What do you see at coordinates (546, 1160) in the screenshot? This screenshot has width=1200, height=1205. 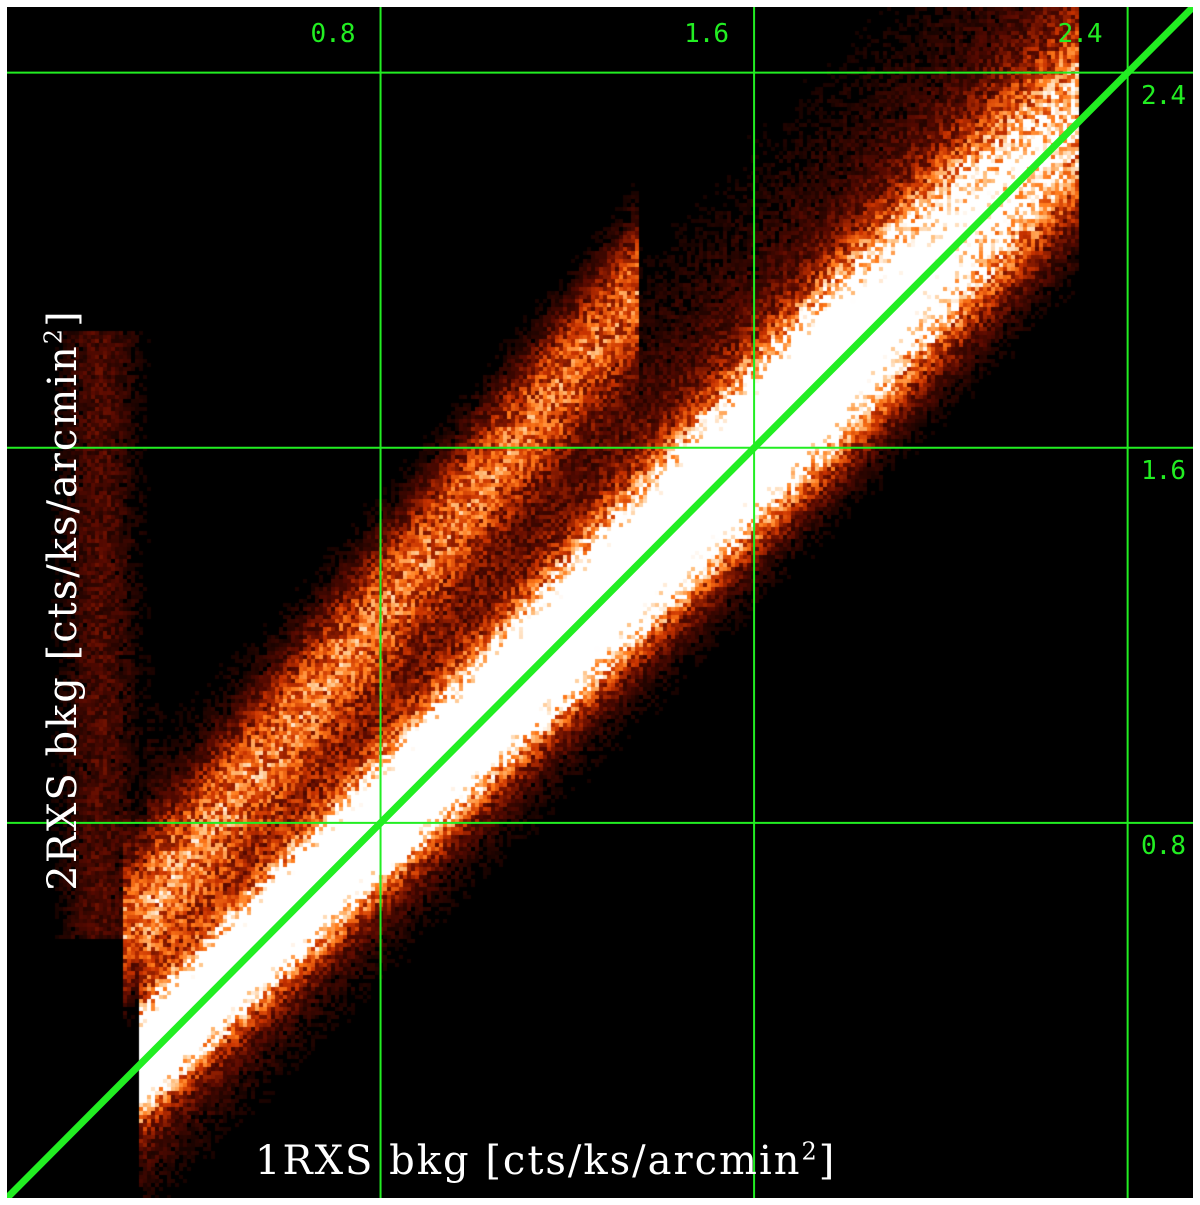 I see `x-axis-label: 1RXS bkg [cts/ks/arcmin2]` at bounding box center [546, 1160].